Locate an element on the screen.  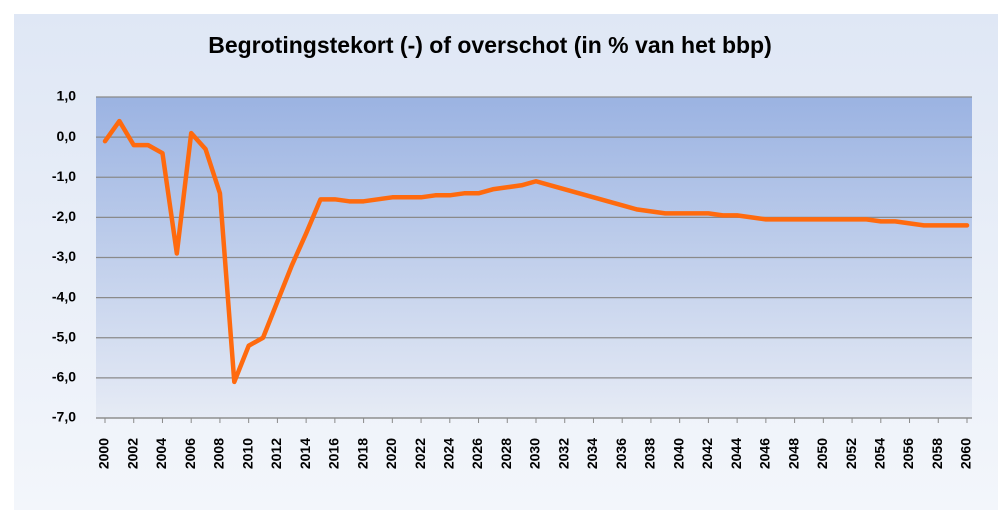
x-tick-label: 2028 is located at coordinates (506, 453).